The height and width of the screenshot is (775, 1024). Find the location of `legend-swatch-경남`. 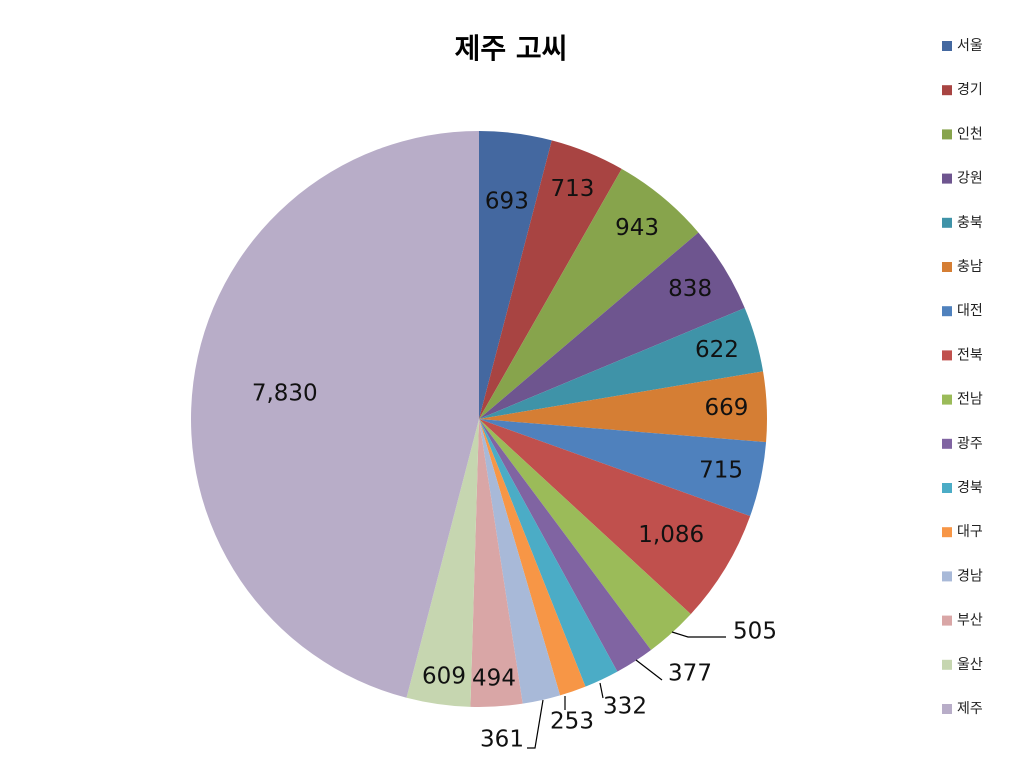

legend-swatch-경남 is located at coordinates (947, 576).